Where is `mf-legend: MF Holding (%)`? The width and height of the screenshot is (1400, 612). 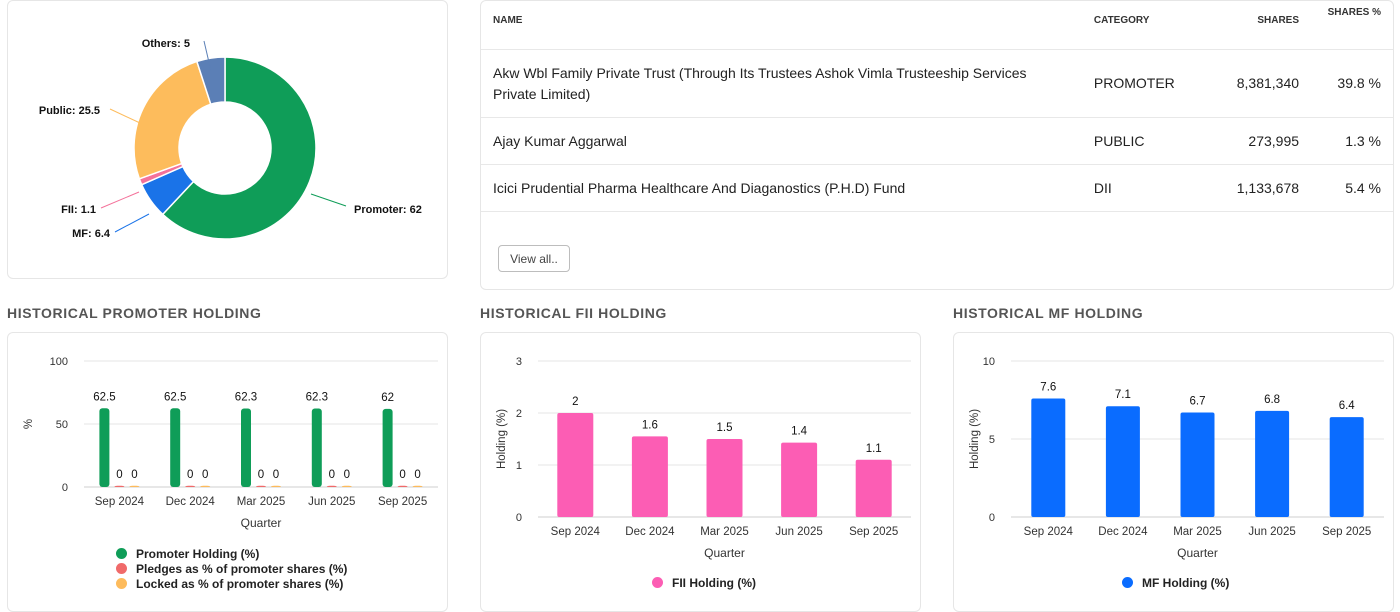
mf-legend: MF Holding (%) is located at coordinates (1175, 582).